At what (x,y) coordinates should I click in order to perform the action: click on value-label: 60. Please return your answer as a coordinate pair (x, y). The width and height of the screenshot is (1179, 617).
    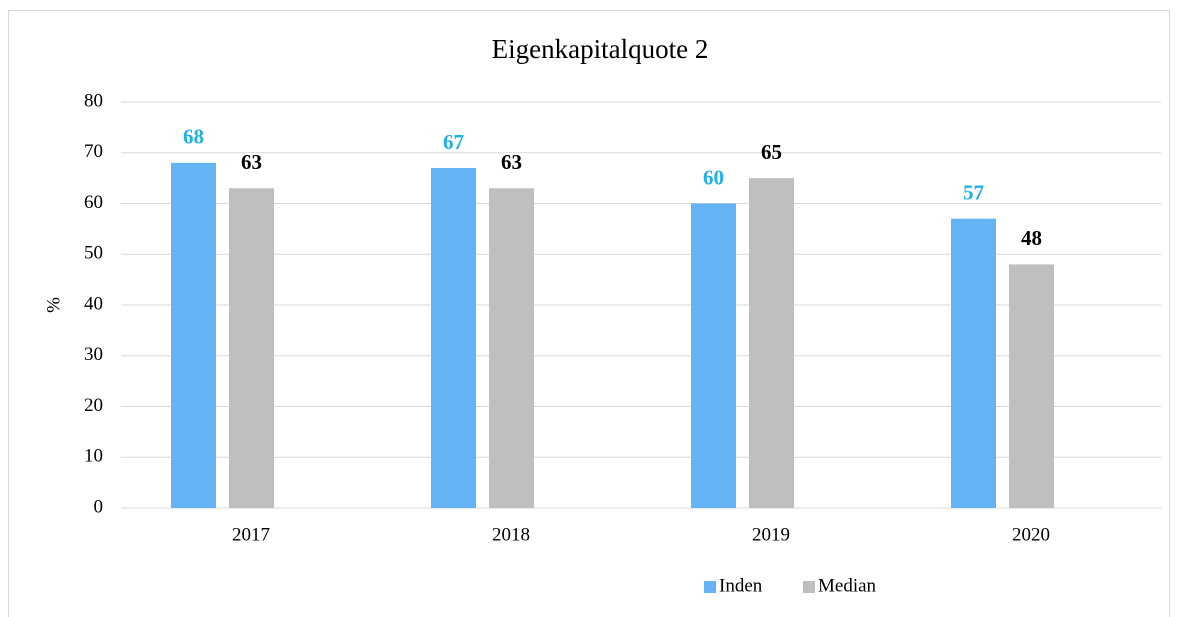
    Looking at the image, I should click on (713, 177).